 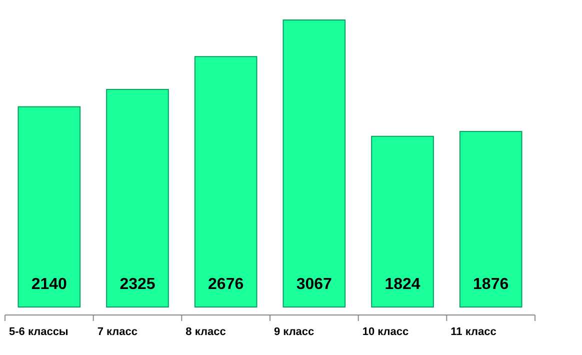 What do you see at coordinates (402, 284) in the screenshot?
I see `data-label: 1824` at bounding box center [402, 284].